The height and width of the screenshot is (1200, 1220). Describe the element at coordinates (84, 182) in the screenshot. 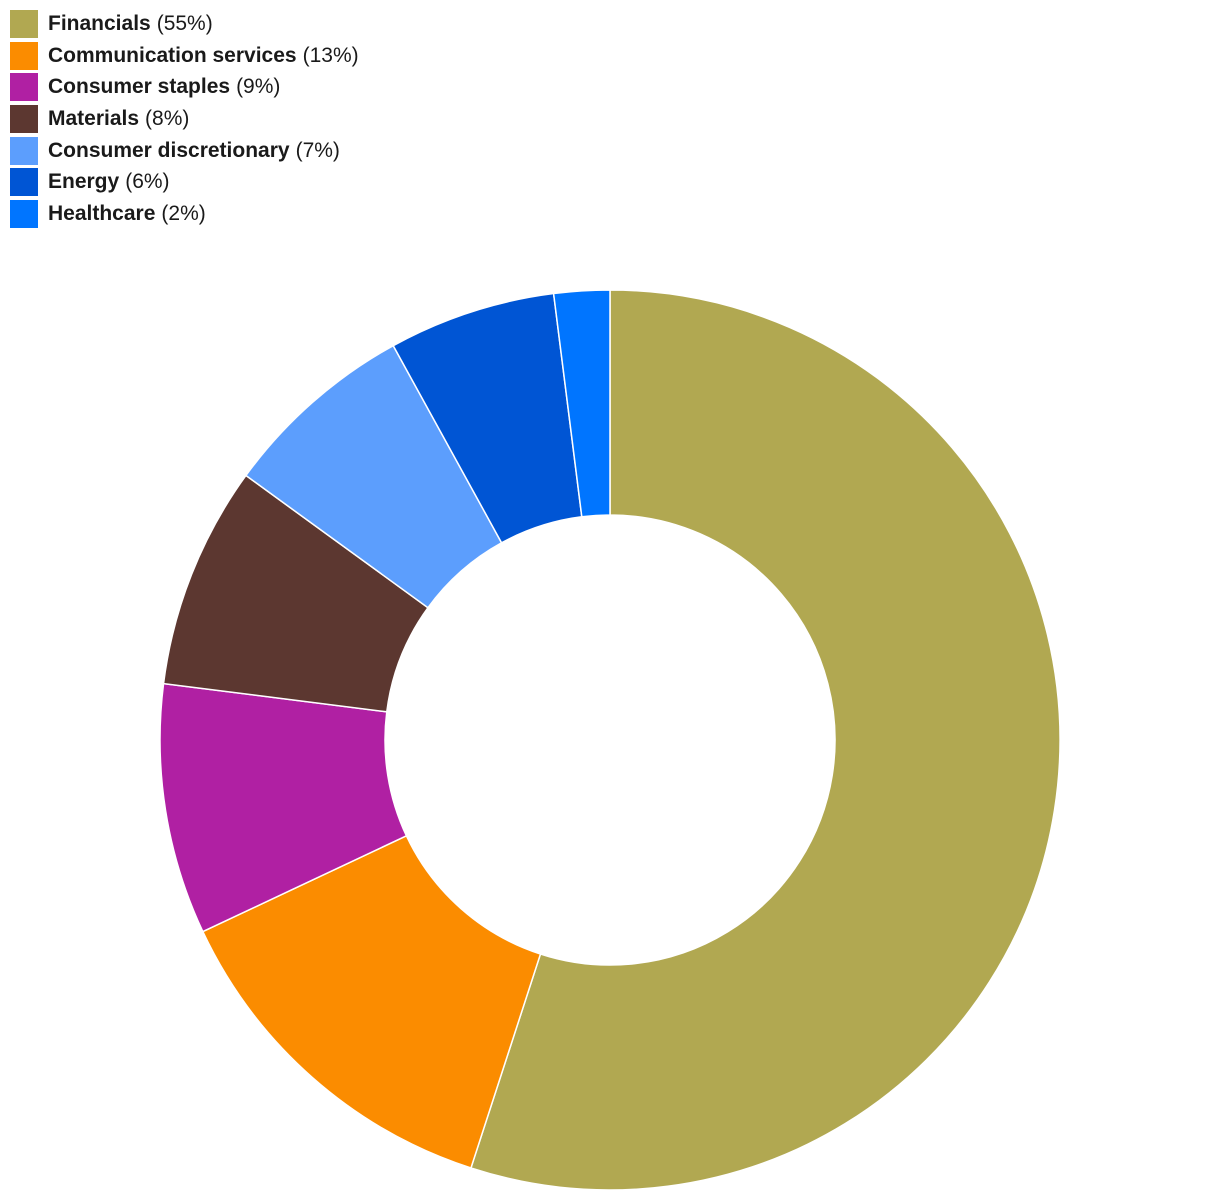

I see `legend-label: Energy` at that location.